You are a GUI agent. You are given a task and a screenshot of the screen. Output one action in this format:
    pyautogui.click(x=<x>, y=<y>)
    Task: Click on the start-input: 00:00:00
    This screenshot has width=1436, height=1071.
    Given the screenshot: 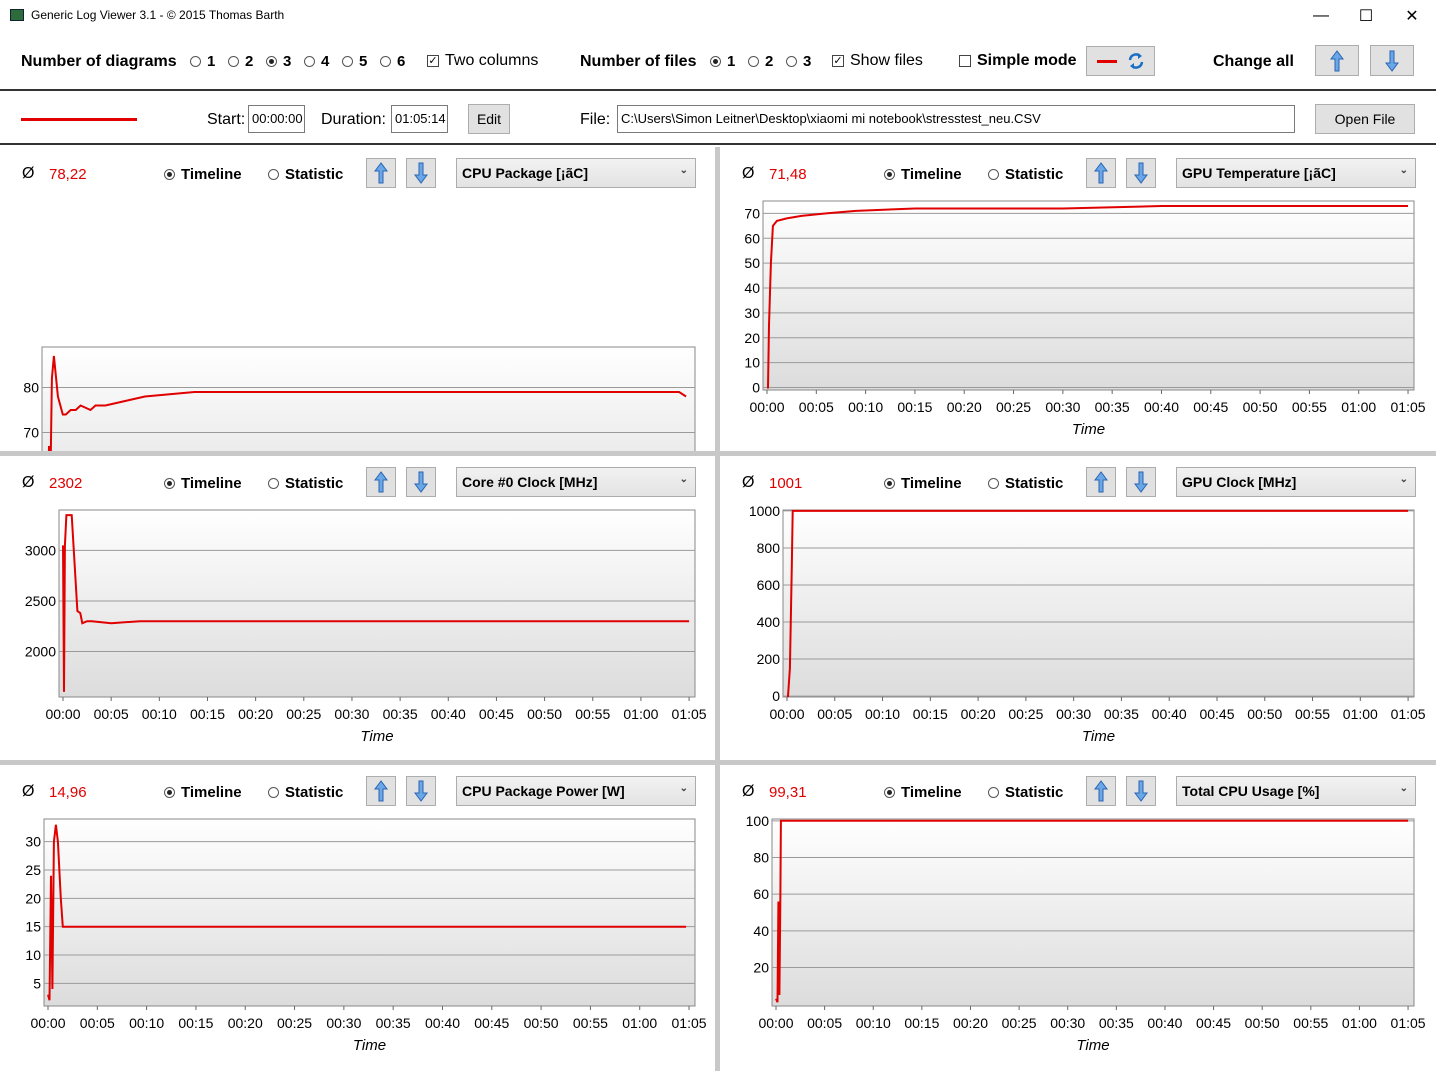 What is the action you would take?
    pyautogui.click(x=276, y=119)
    